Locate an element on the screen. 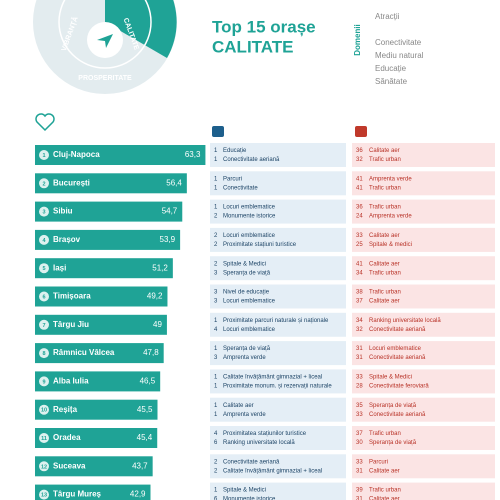 The height and width of the screenshot is (500, 500). value-label: 56,4 is located at coordinates (174, 182).